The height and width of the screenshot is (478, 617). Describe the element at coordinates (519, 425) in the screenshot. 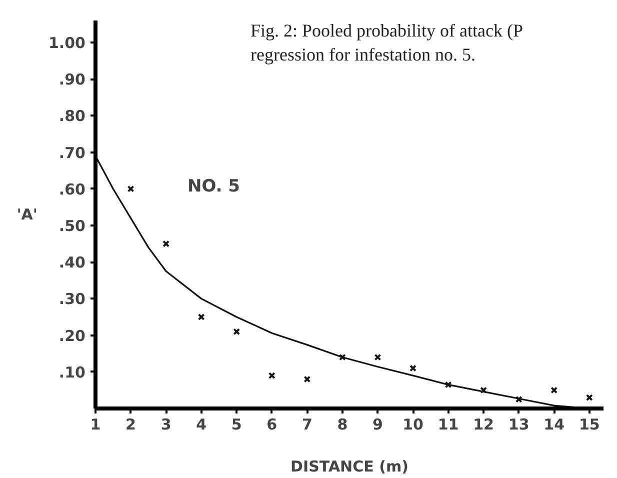

I see `x-tick-label: 13` at that location.